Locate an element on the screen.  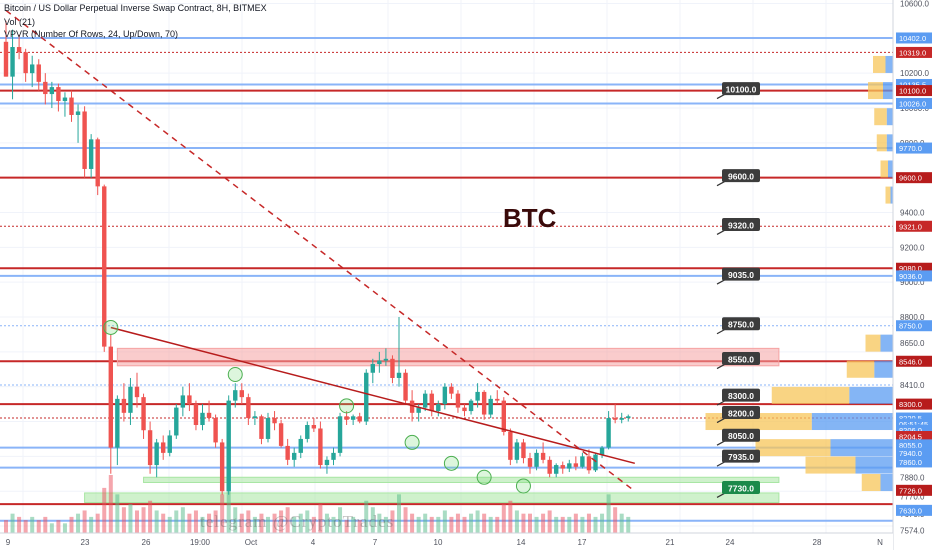
price-tick: 8410.0 is located at coordinates (912, 385).